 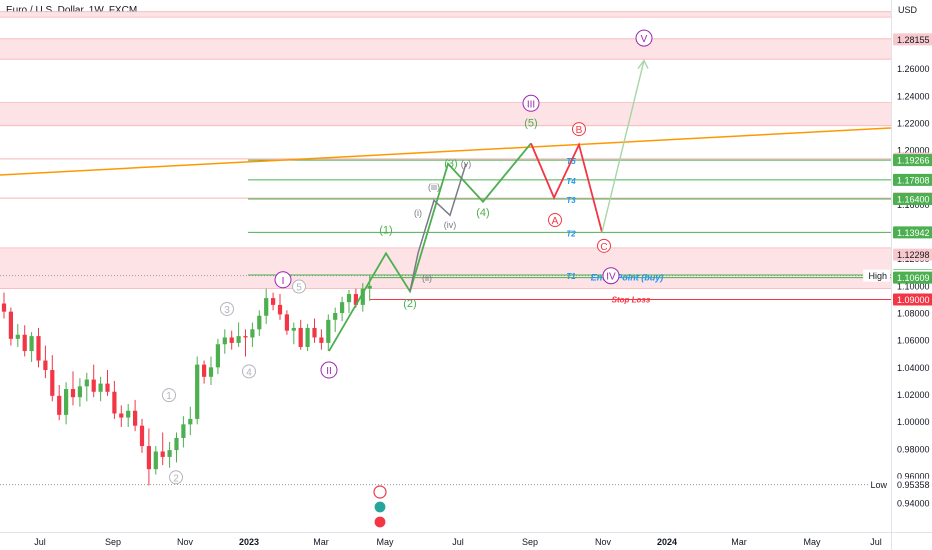 I want to click on impulse-wave-path, so click(x=430, y=247).